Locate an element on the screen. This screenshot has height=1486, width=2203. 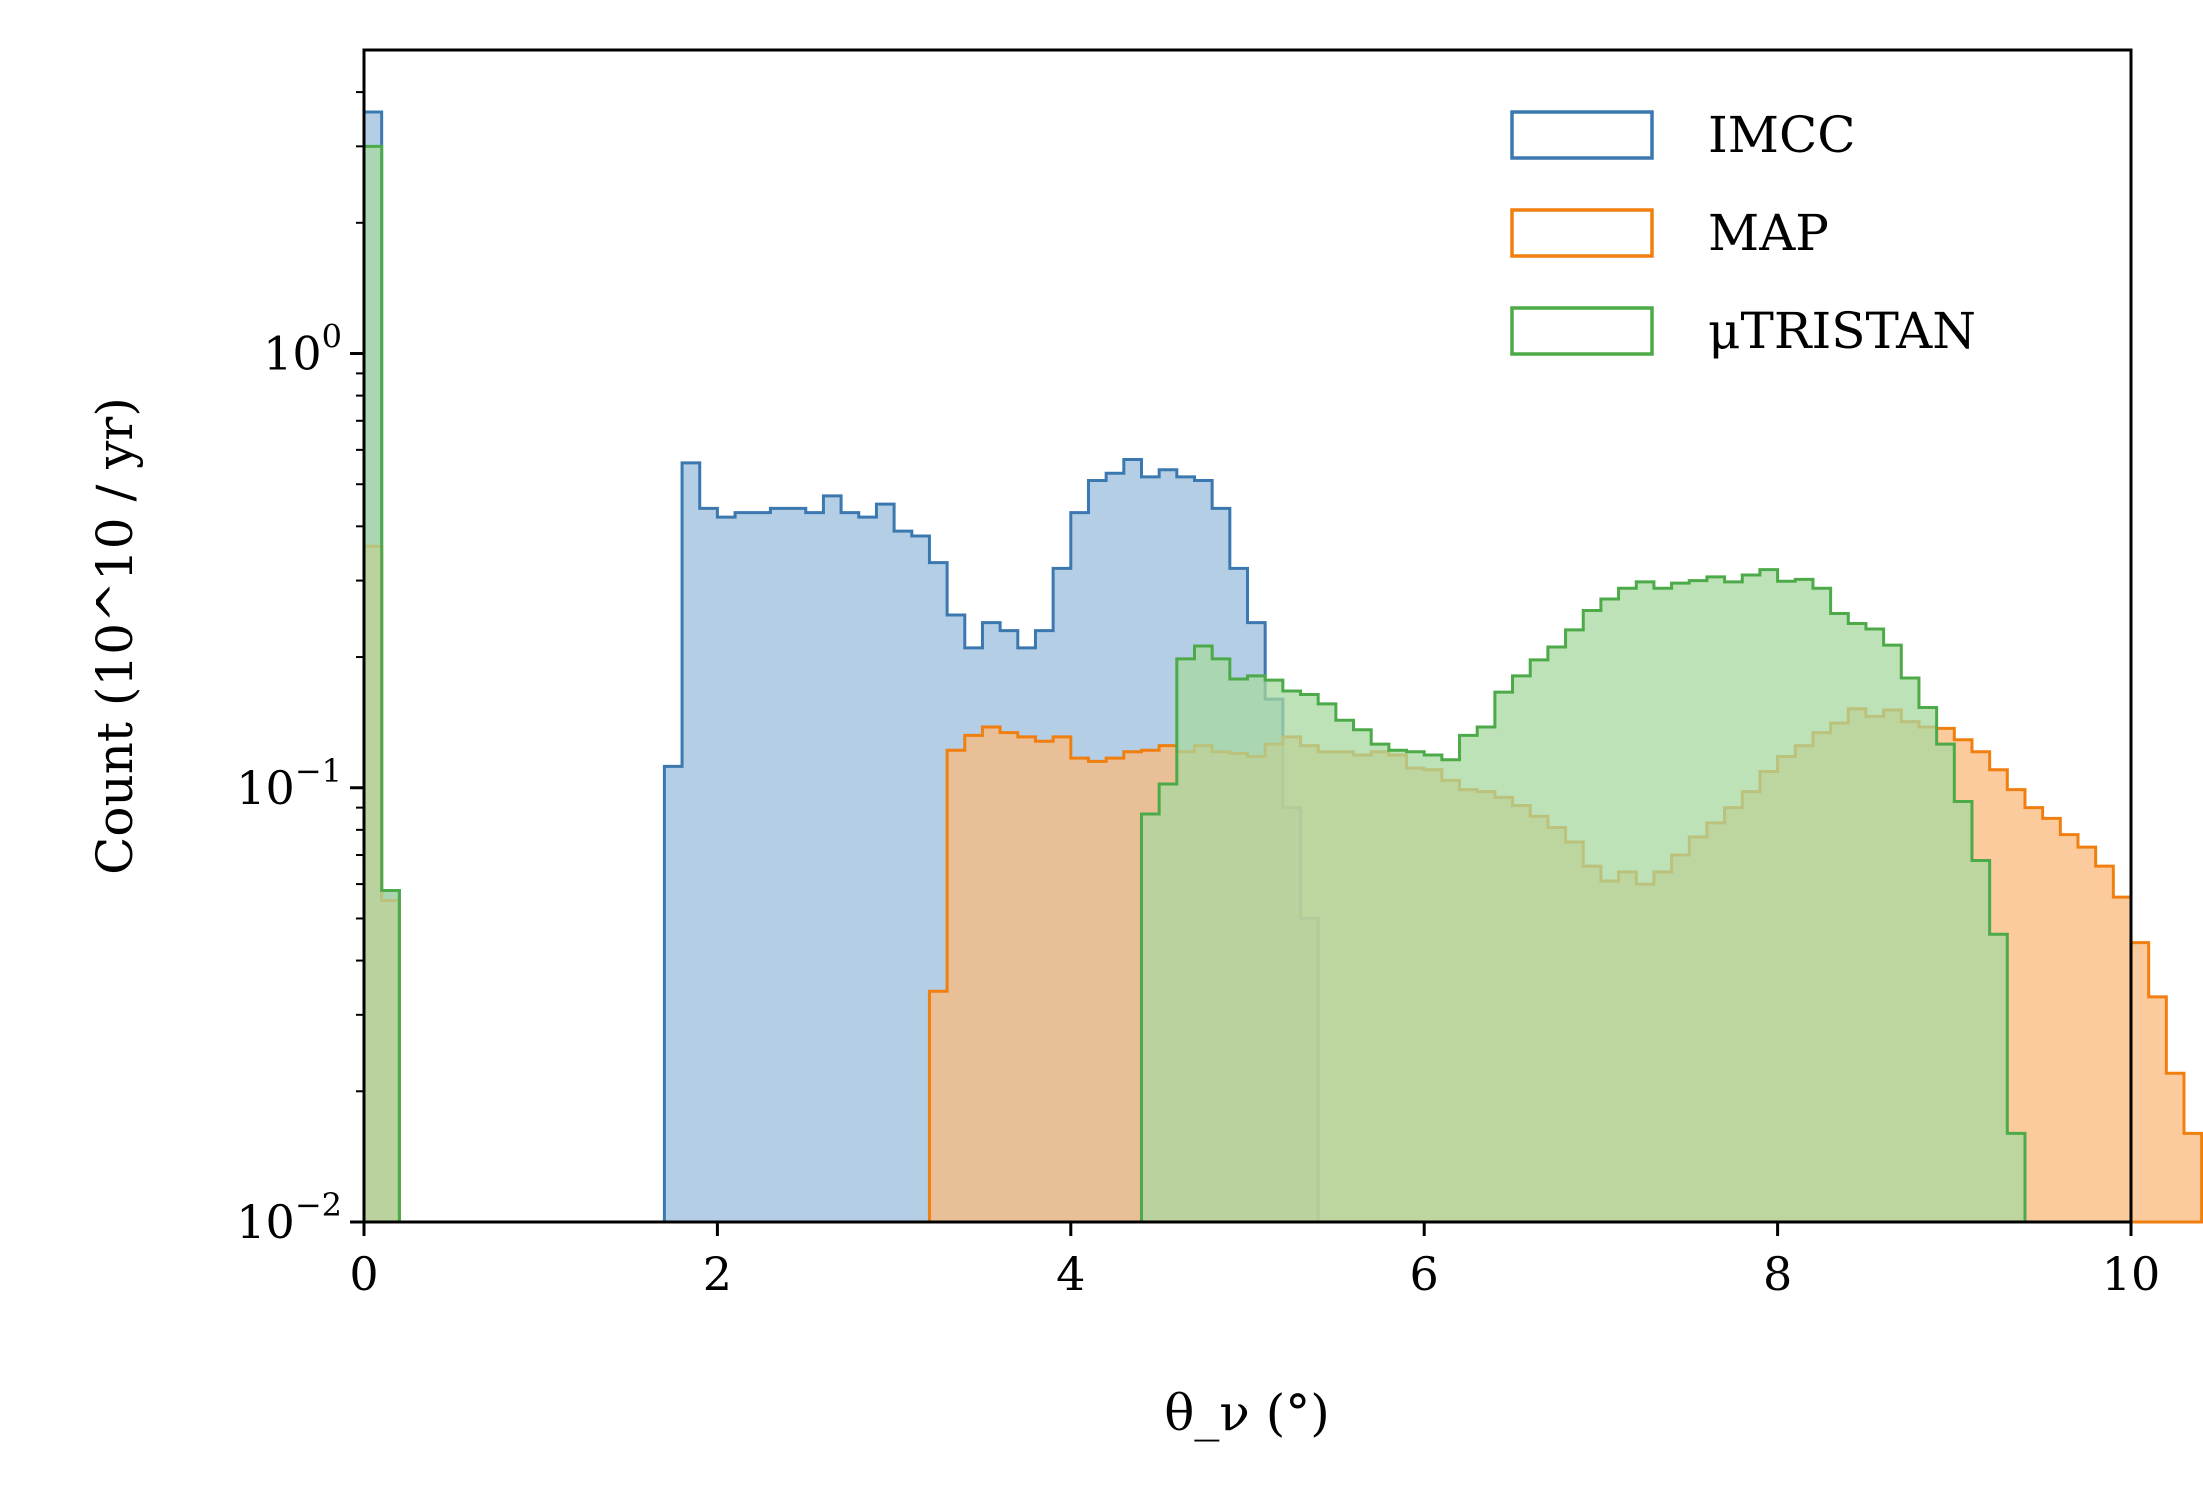
y-axis-label: Count (10^10 / yr) is located at coordinates (115, 636).